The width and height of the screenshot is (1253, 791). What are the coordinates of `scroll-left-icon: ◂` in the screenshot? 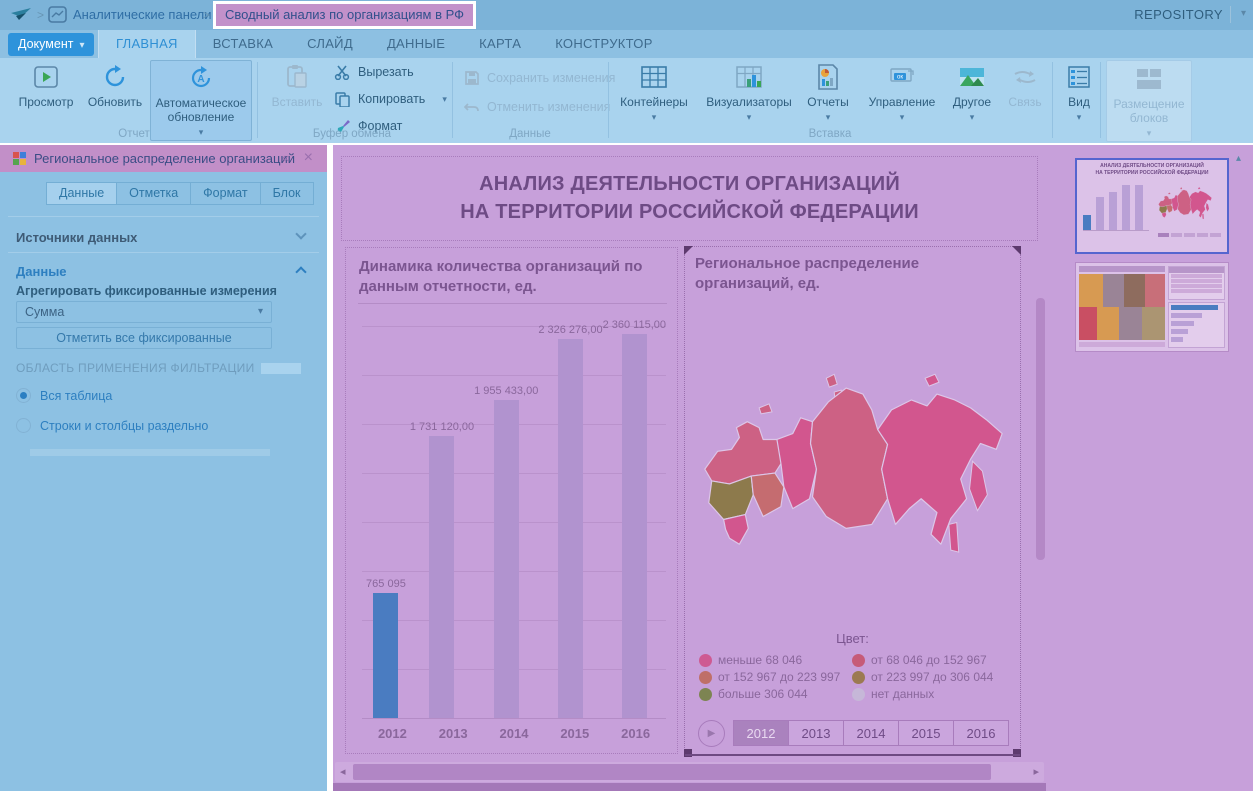 It's located at (343, 772).